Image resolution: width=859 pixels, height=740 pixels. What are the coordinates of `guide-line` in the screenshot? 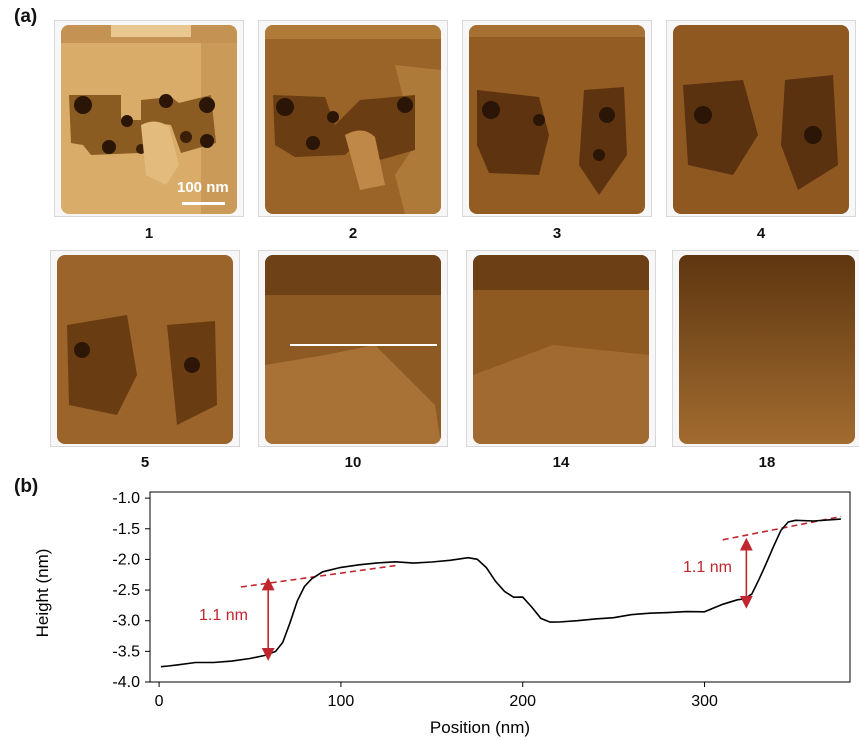 It's located at (318, 576).